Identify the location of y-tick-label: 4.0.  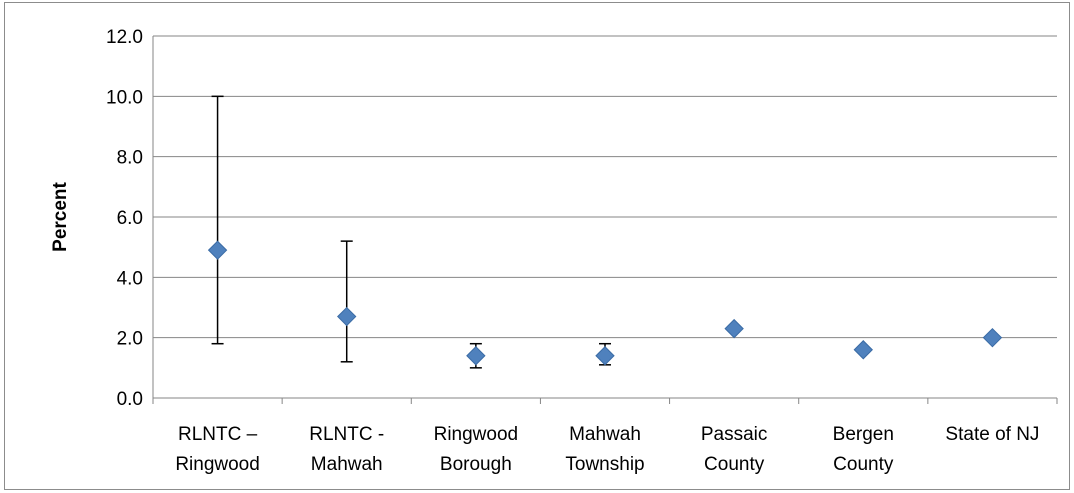
(130, 278).